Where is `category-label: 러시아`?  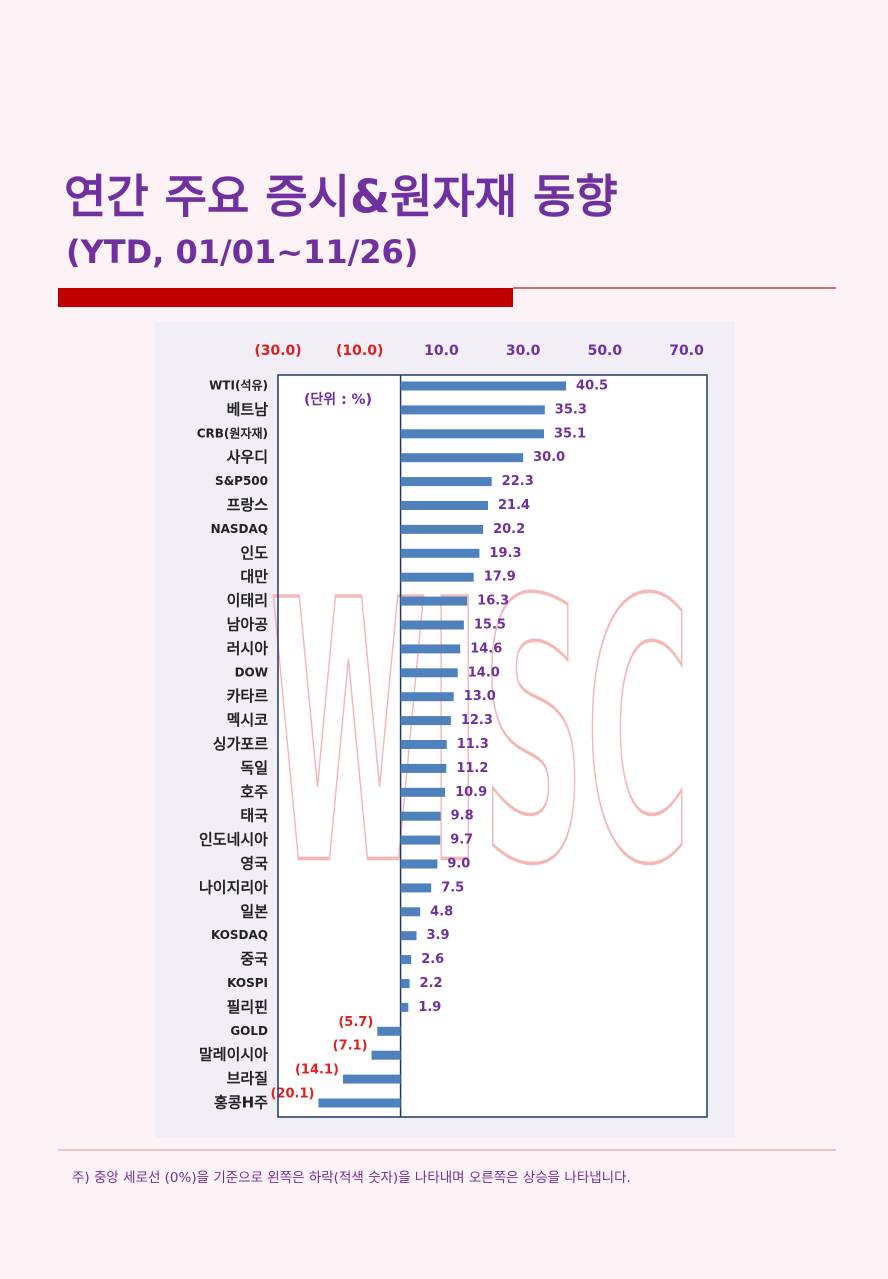
category-label: 러시아 is located at coordinates (248, 648).